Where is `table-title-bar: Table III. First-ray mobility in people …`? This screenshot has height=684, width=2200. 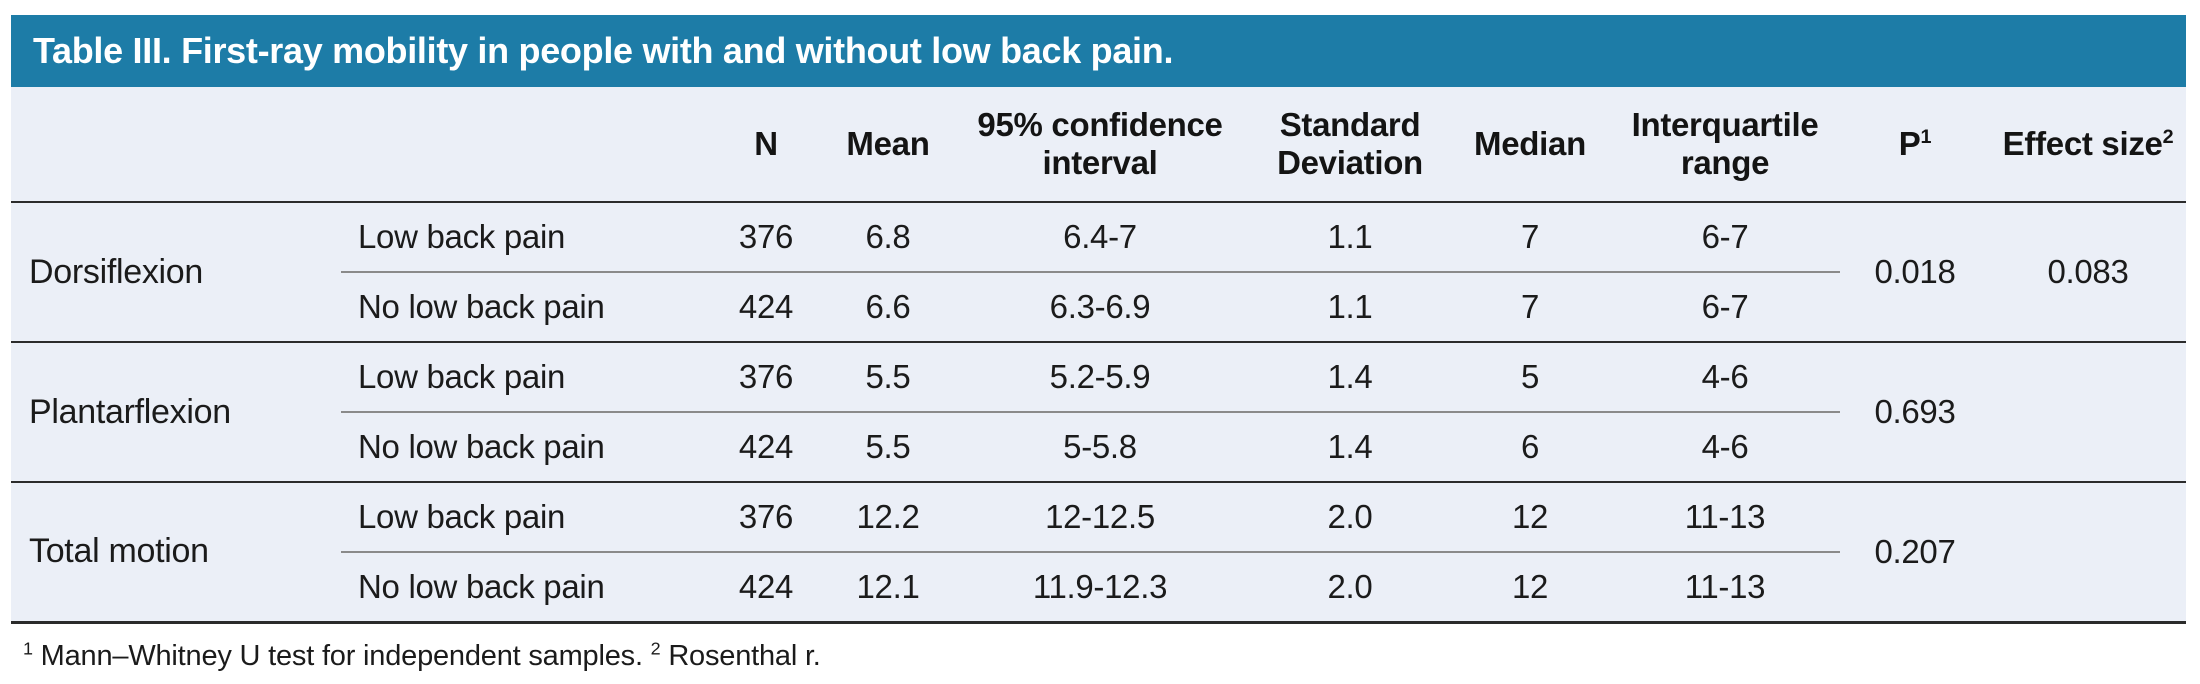
table-title-bar: Table III. First-ray mobility in people … is located at coordinates (1098, 51).